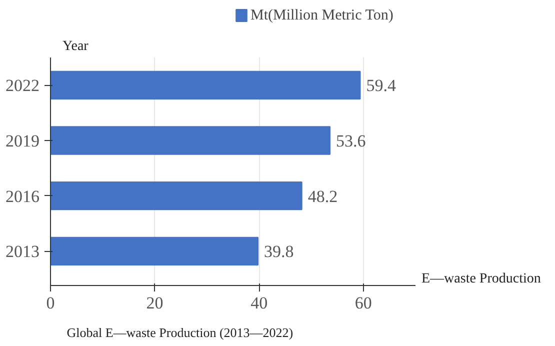 This screenshot has height=346, width=555. Describe the element at coordinates (363, 303) in the screenshot. I see `x-tick-label: 60` at that location.